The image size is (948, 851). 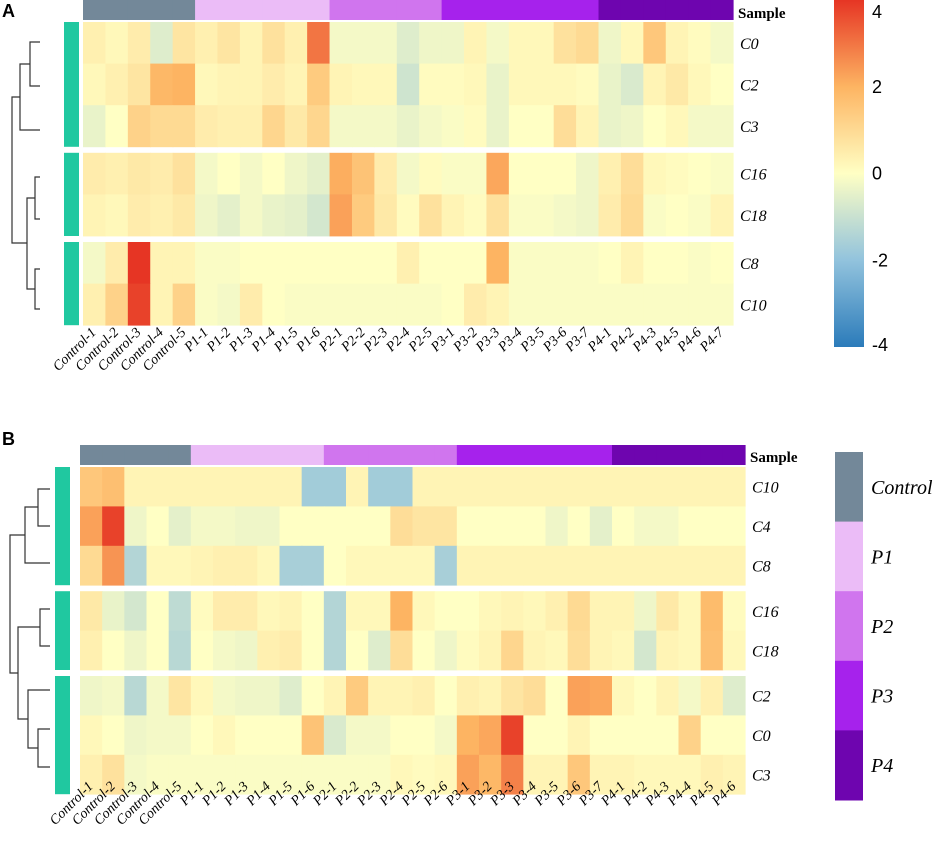 What do you see at coordinates (413, 455) in the screenshot?
I see `panel-b-group-annotation` at bounding box center [413, 455].